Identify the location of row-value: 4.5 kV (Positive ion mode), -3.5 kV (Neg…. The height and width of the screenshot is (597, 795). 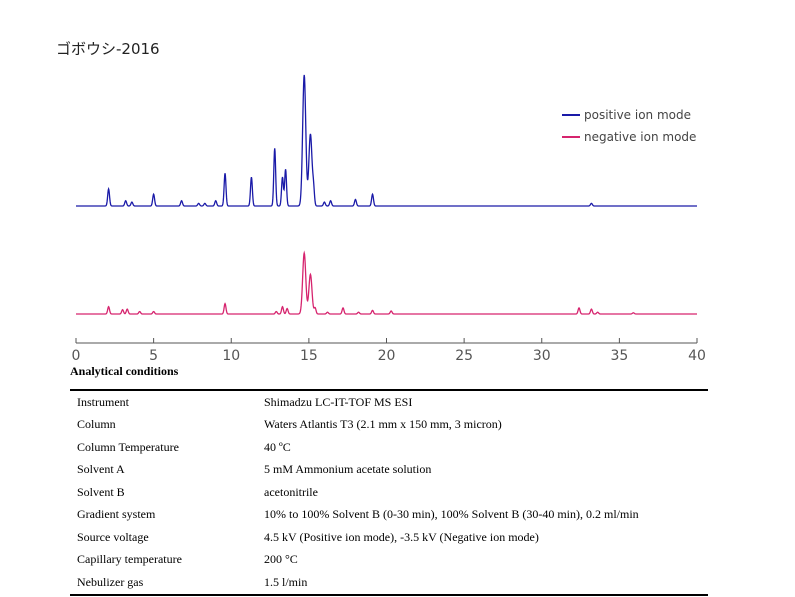
(401, 536).